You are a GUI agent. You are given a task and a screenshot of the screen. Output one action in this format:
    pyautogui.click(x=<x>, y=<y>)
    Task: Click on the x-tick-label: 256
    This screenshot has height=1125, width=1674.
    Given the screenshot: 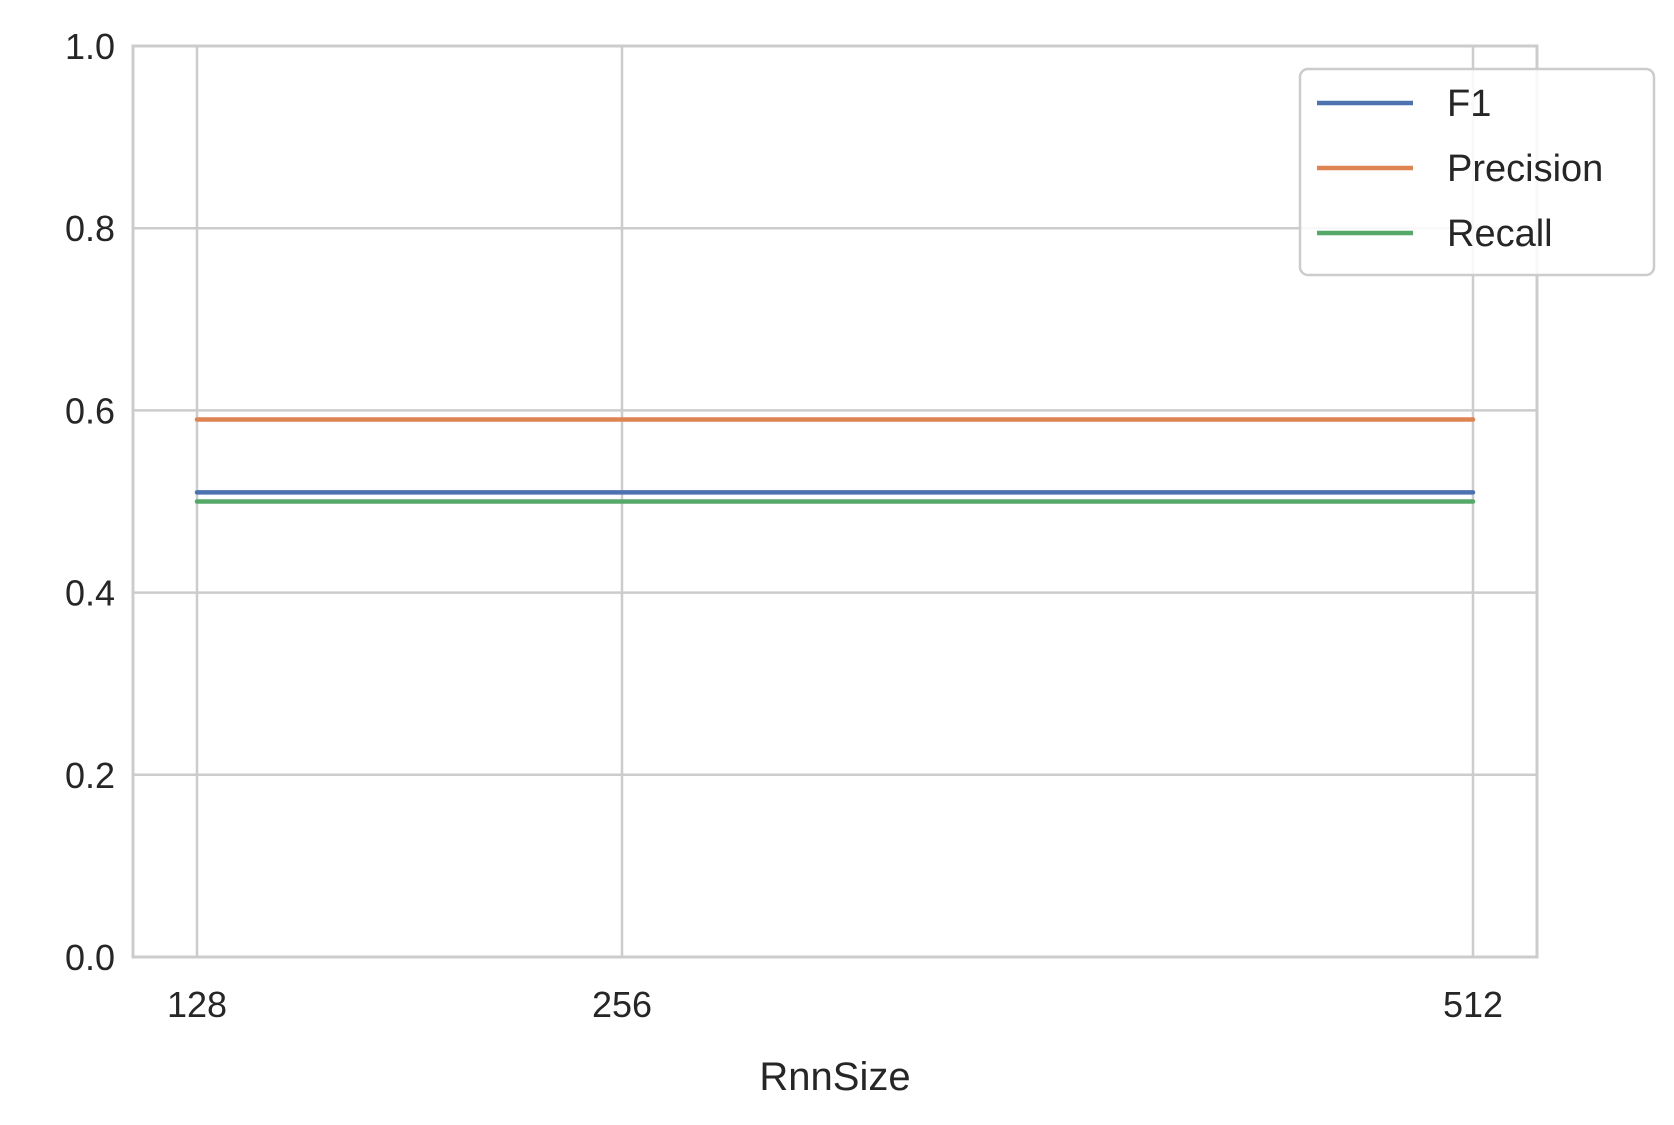 What is the action you would take?
    pyautogui.click(x=622, y=1004)
    